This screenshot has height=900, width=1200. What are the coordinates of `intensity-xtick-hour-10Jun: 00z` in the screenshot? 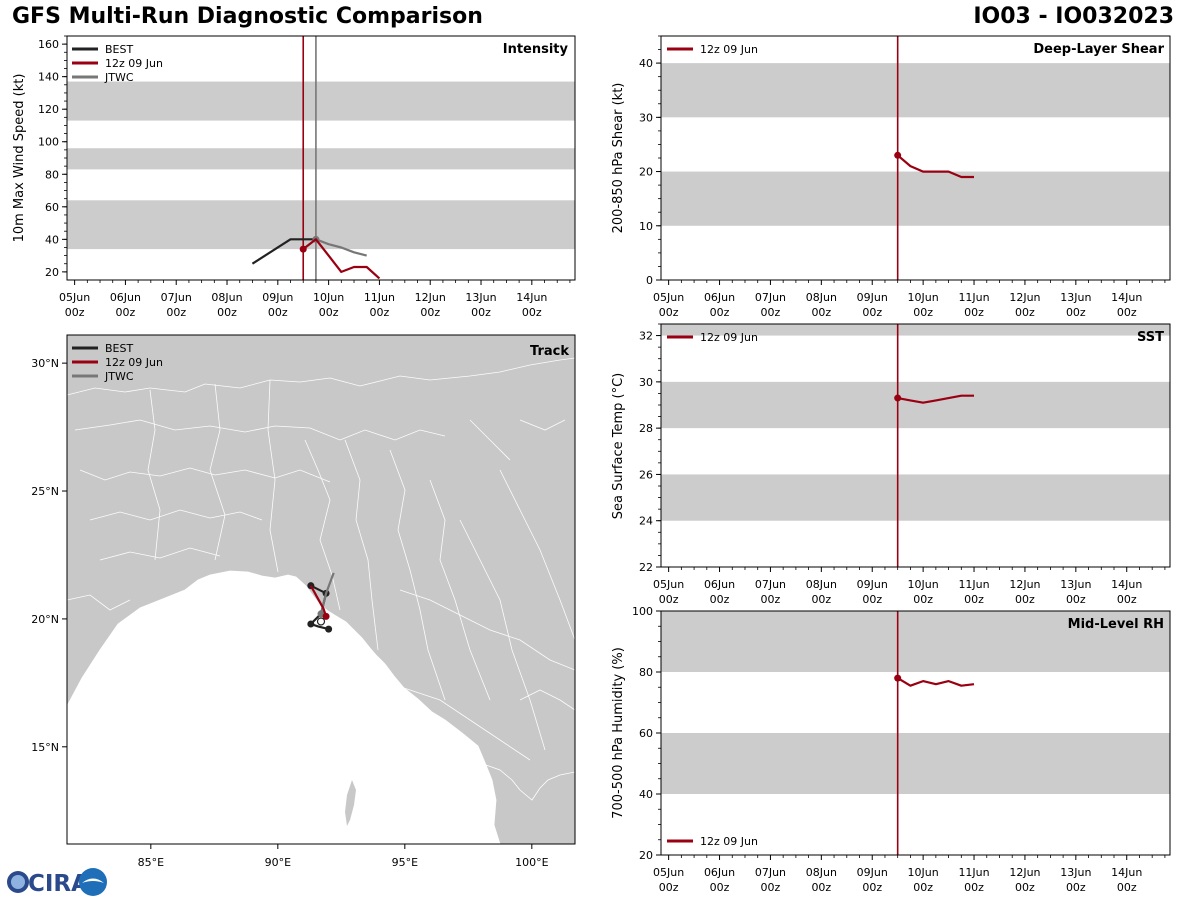 It's located at (329, 312).